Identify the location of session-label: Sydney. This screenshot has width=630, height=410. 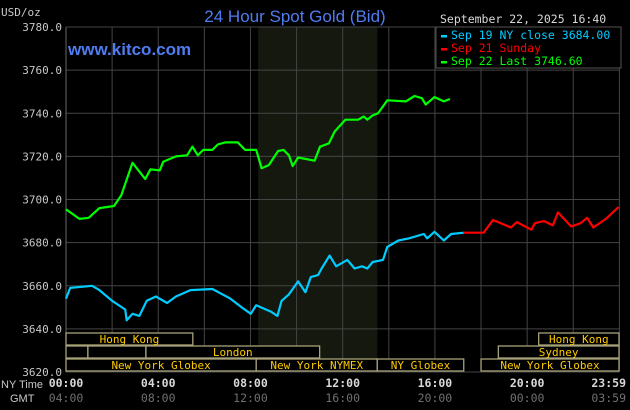
(559, 352).